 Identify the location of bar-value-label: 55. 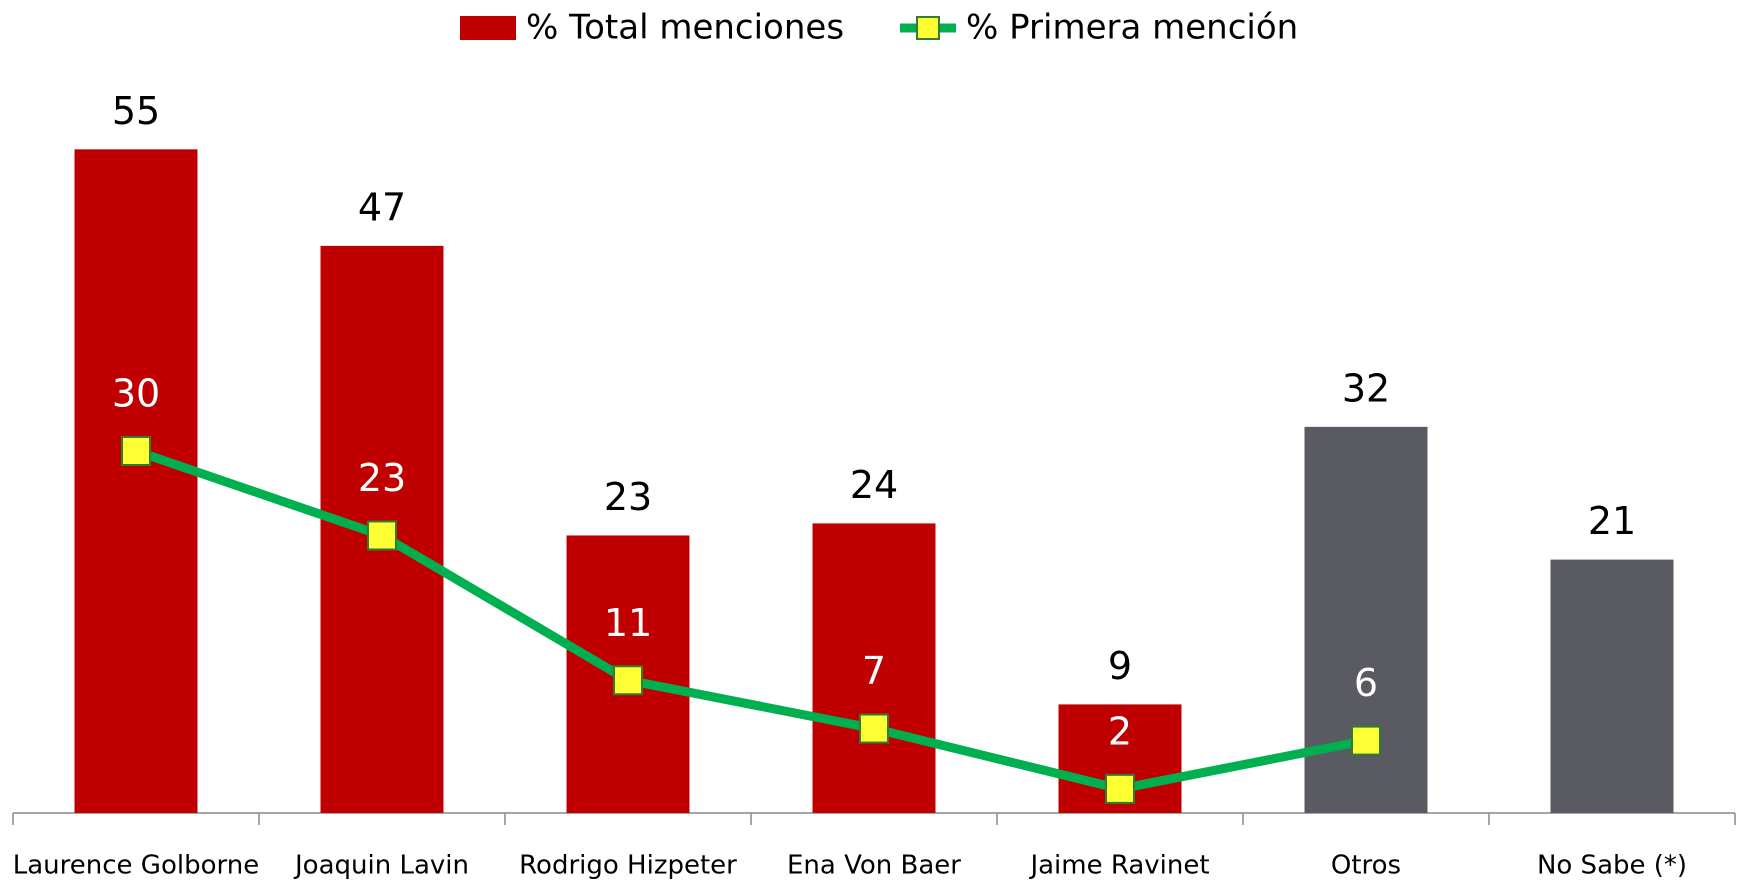
(136, 111).